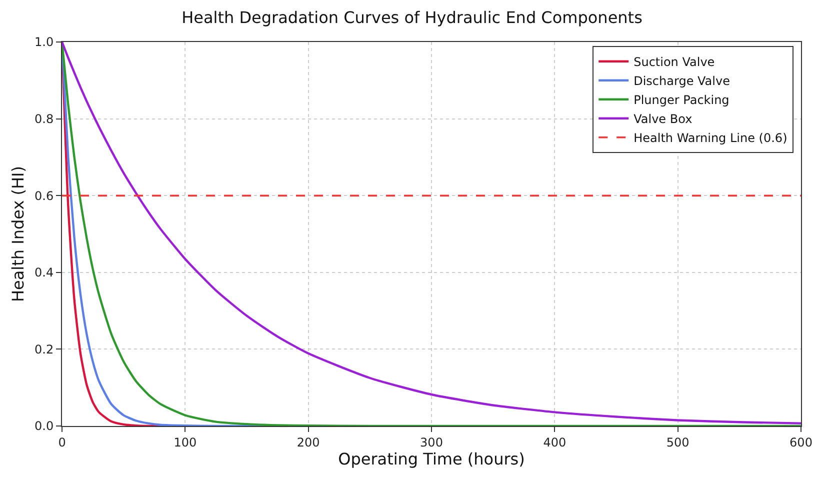  What do you see at coordinates (801, 442) in the screenshot?
I see `x-tick-label: 600` at bounding box center [801, 442].